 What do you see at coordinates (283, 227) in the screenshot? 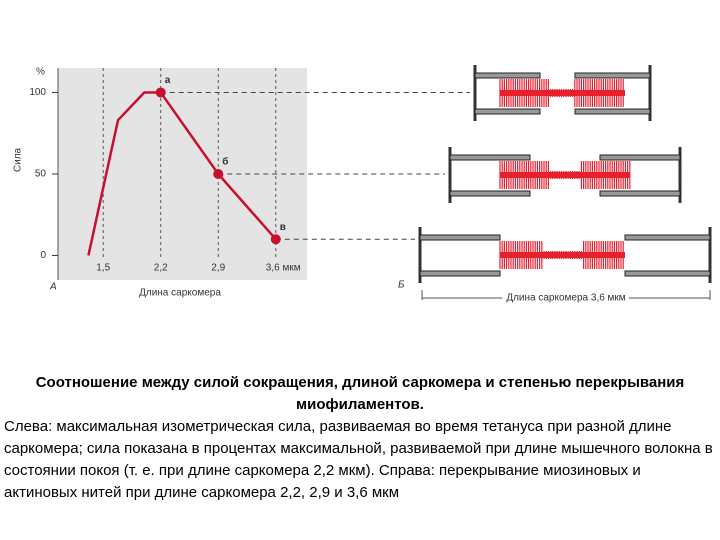
I see `point-label: в` at bounding box center [283, 227].